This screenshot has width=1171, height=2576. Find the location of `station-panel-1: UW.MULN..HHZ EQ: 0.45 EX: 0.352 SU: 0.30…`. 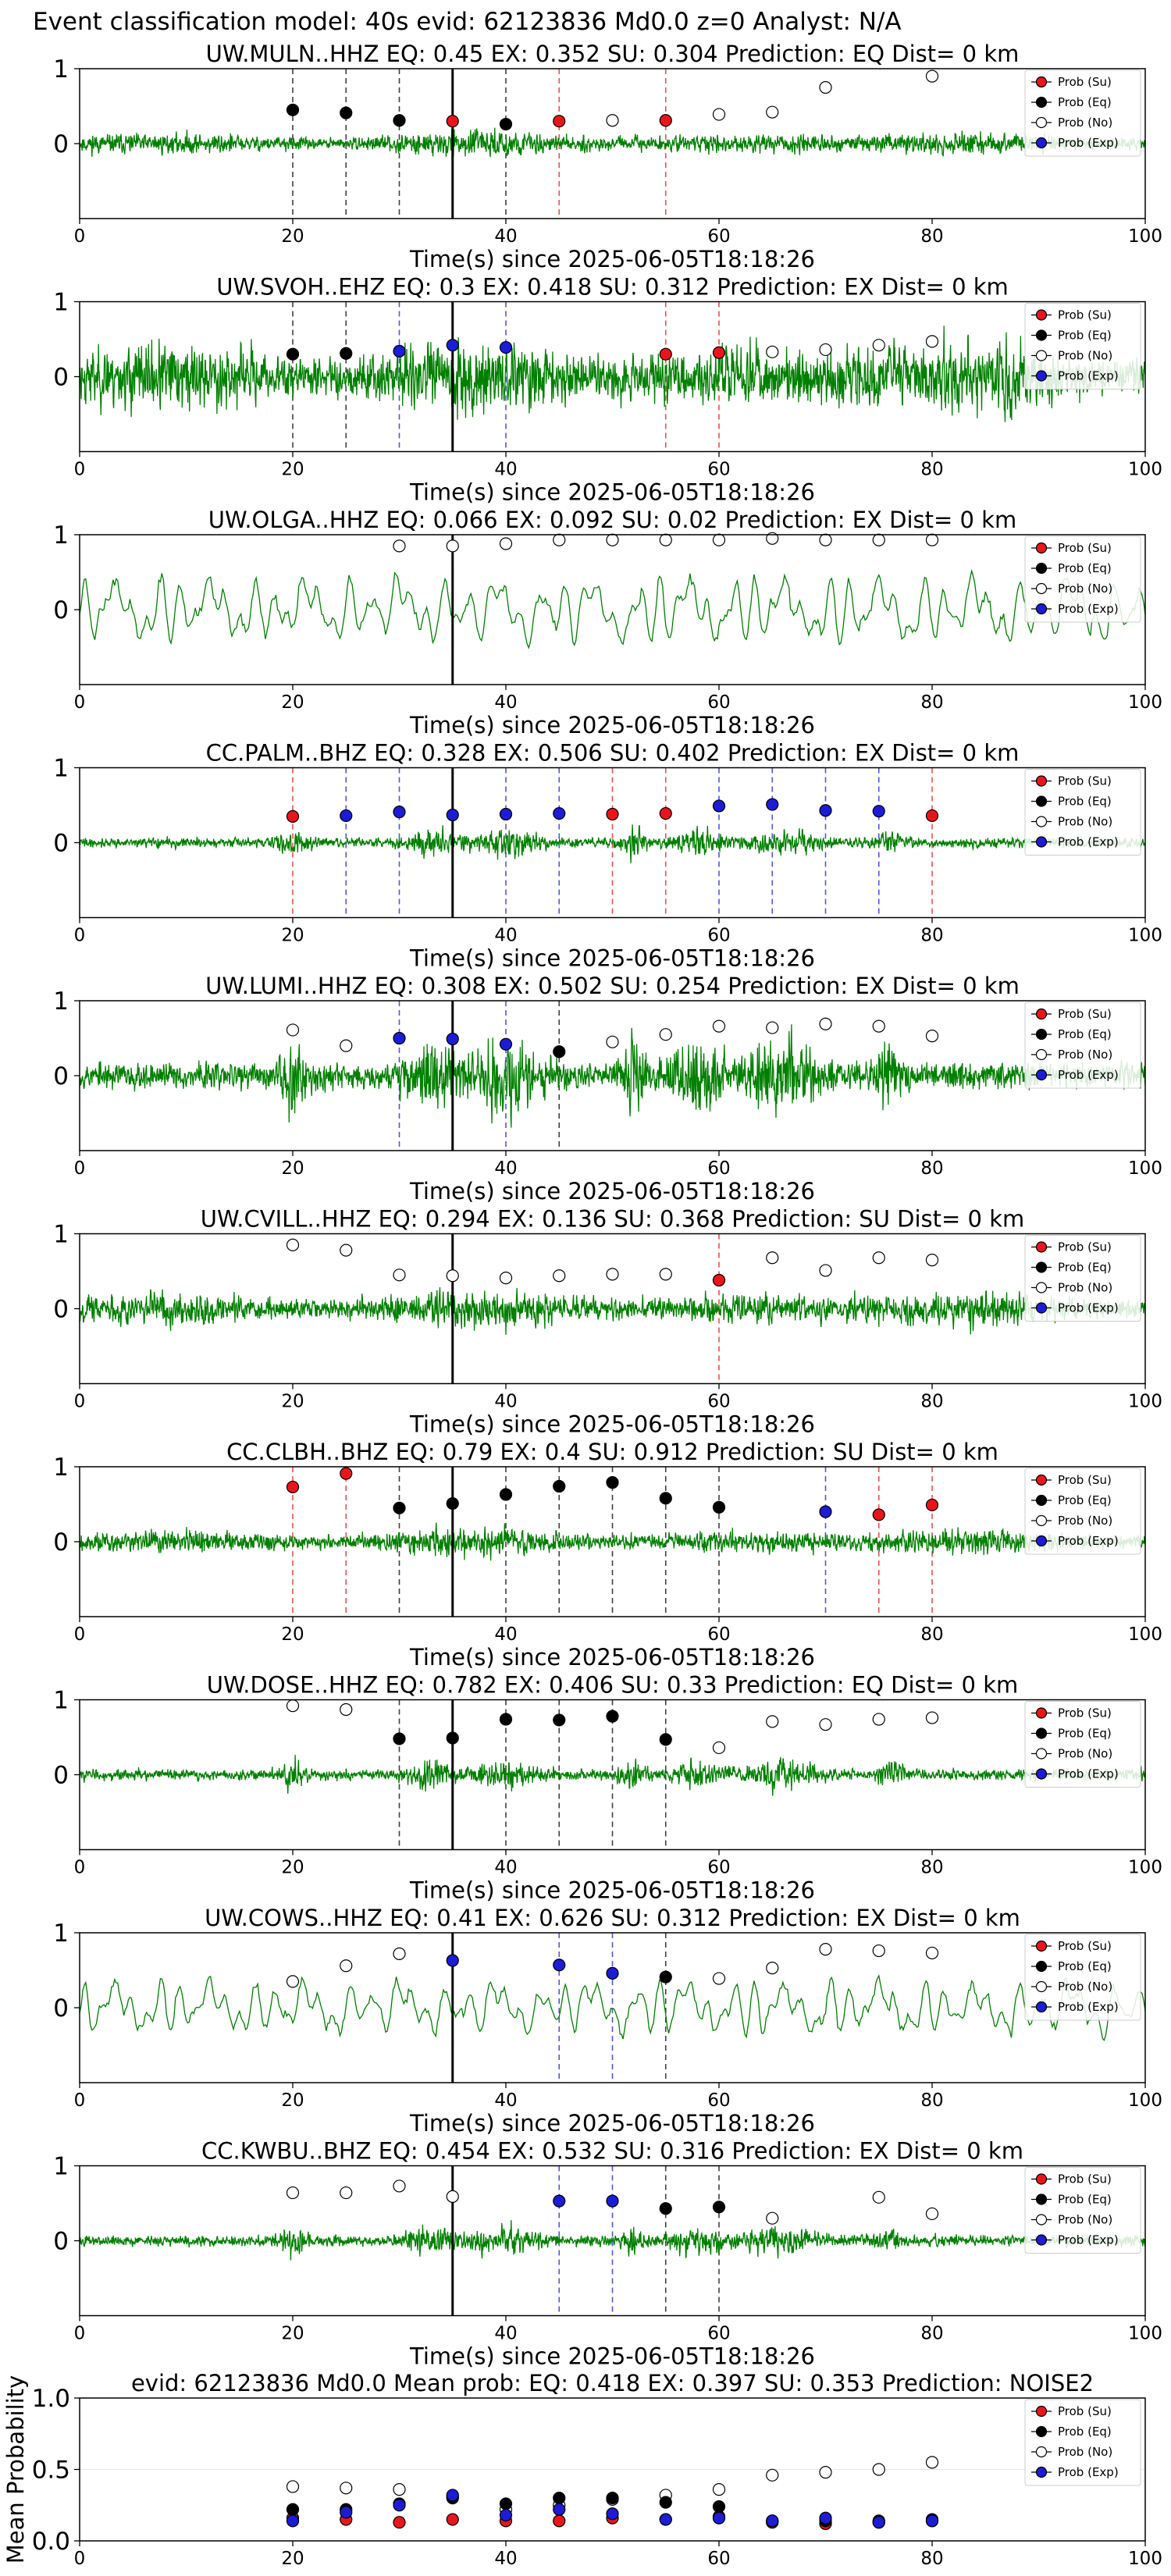

station-panel-1: UW.MULN..HHZ EQ: 0.45 EX: 0.352 SU: 0.30… is located at coordinates (607, 156).